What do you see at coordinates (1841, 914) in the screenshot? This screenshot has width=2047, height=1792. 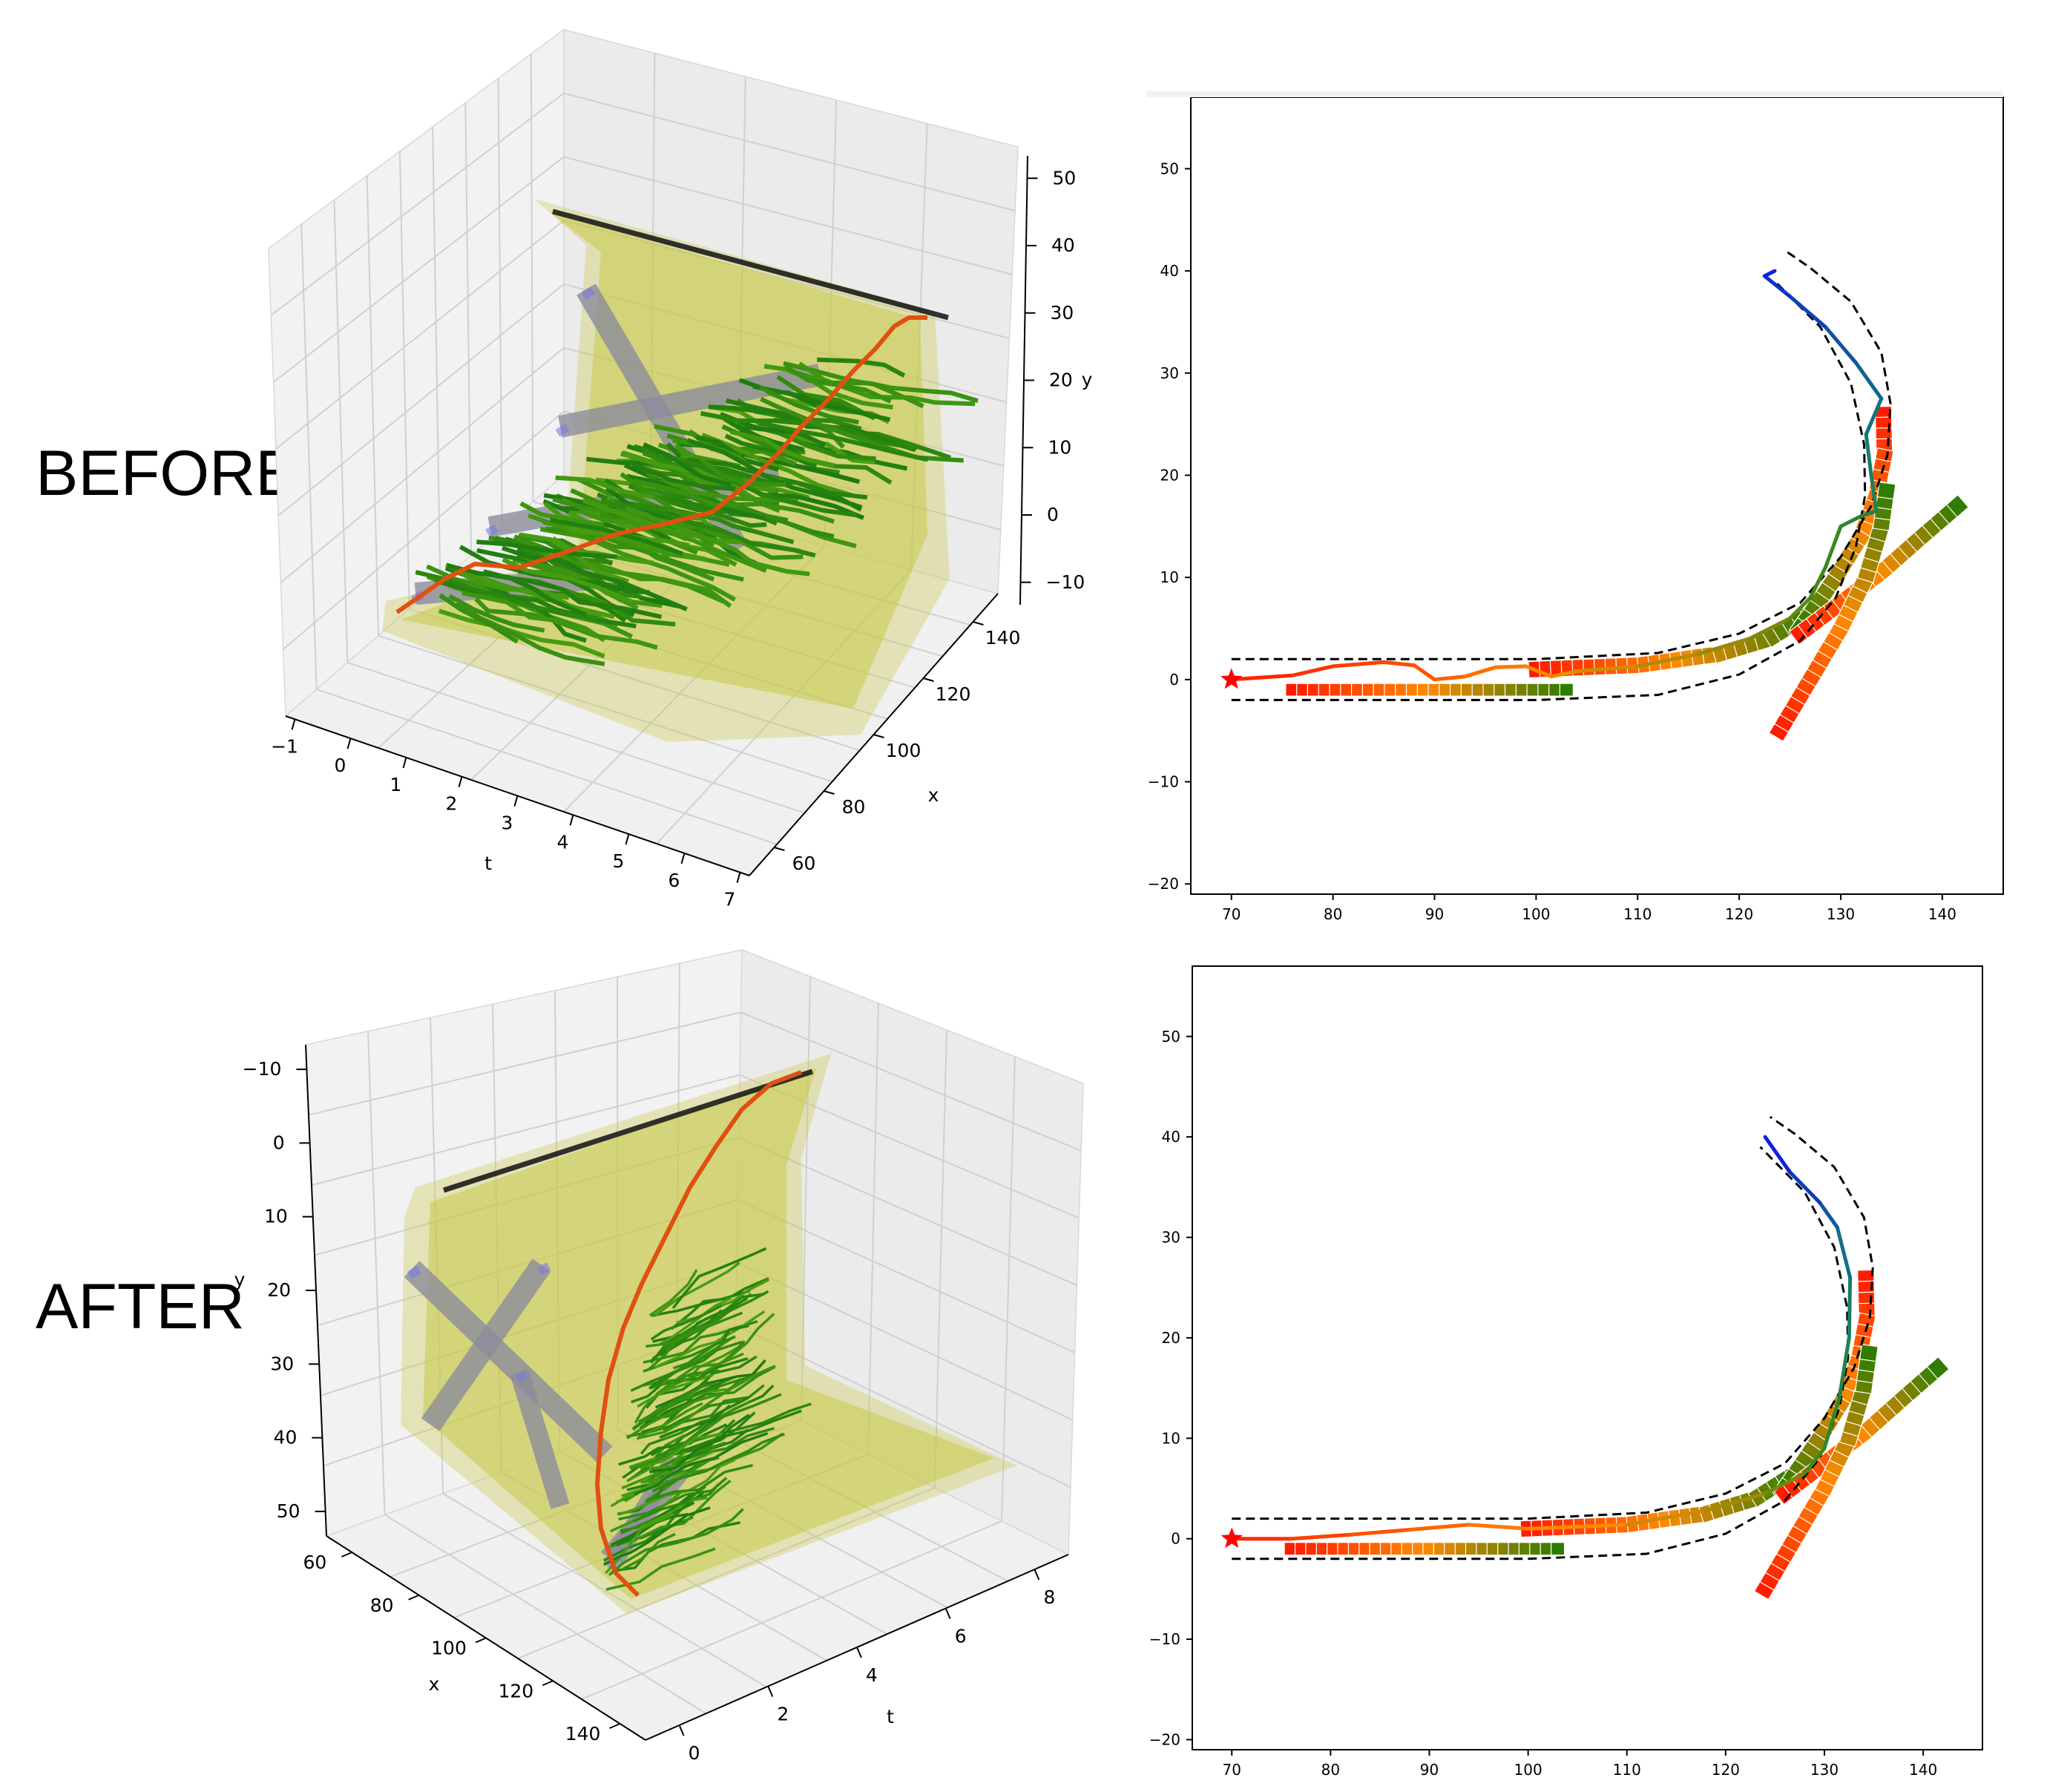 I see `x-tick-label: 130` at bounding box center [1841, 914].